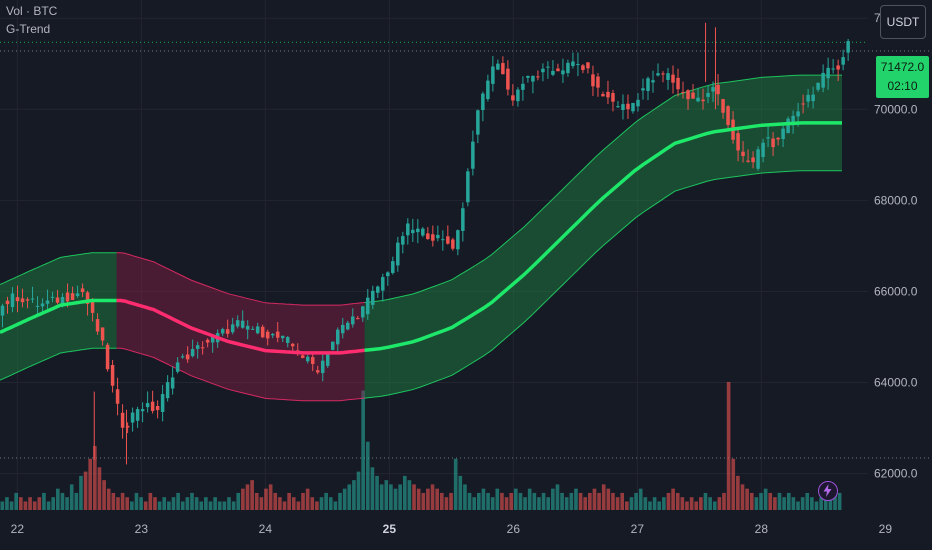  Describe the element at coordinates (28, 29) in the screenshot. I see `indicator-legend: G-Trend` at that location.